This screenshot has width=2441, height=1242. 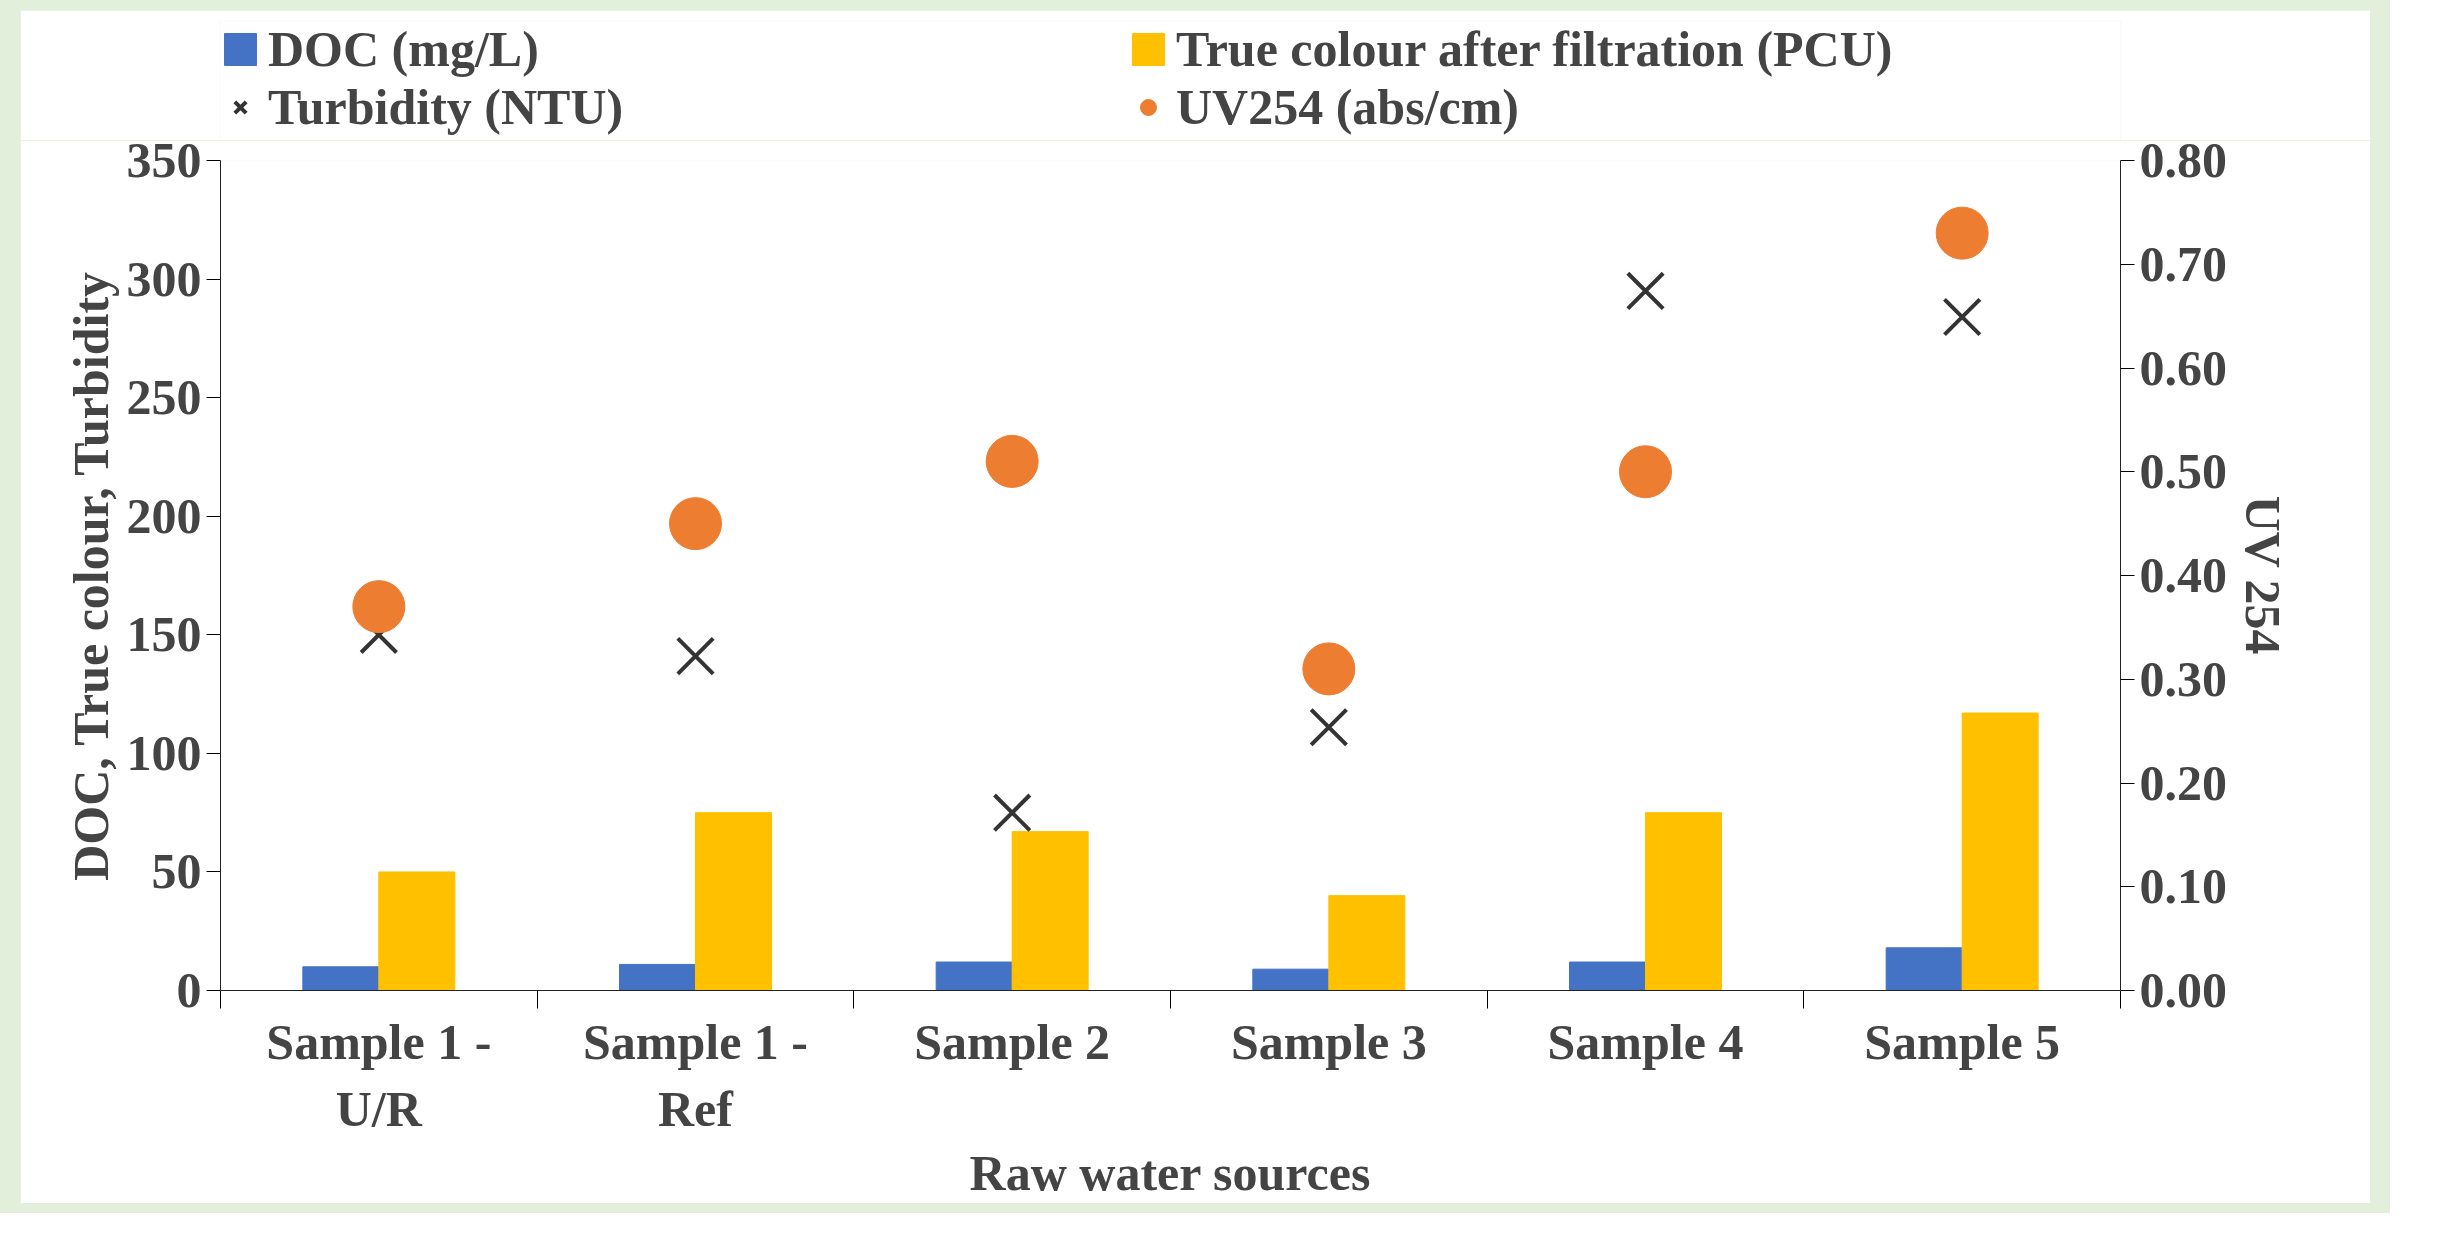 I want to click on legend-label: True colour after filtration (PCU), so click(x=1535, y=49).